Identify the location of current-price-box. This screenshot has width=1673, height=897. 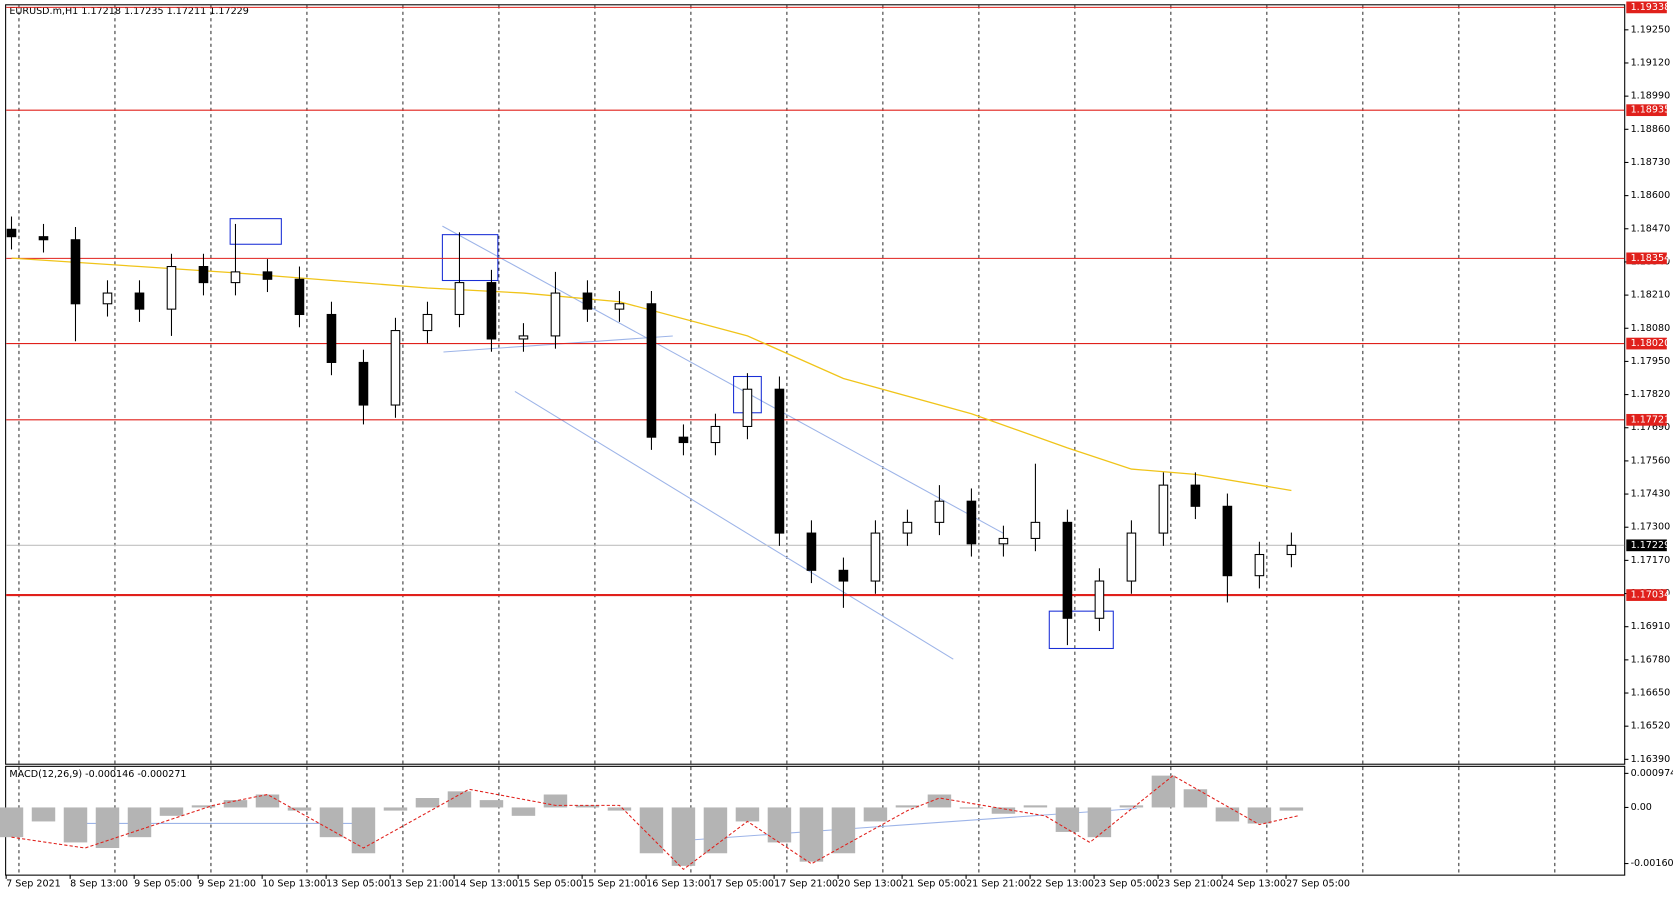
(1646, 545).